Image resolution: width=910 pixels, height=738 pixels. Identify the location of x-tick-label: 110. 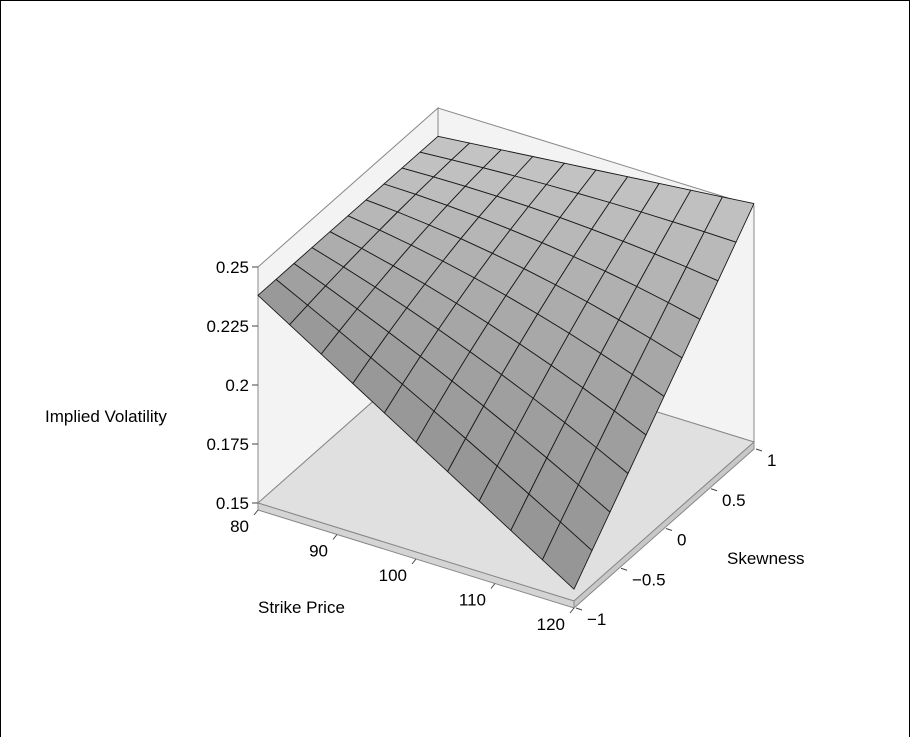
(472, 600).